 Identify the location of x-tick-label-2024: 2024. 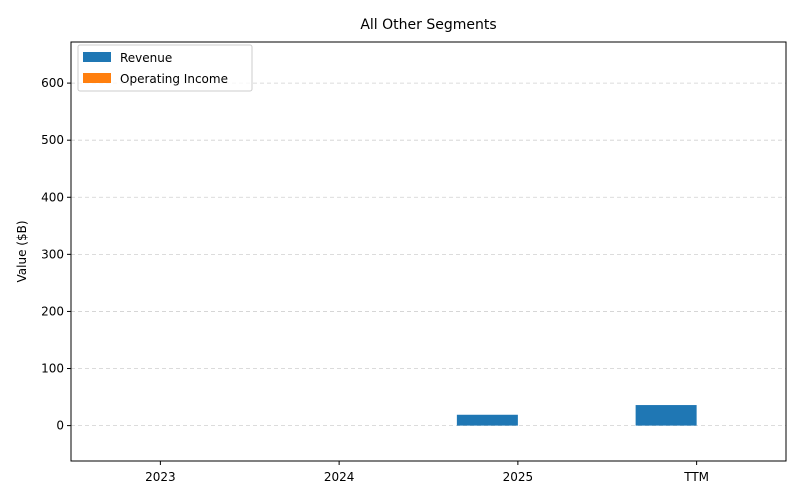
(339, 477).